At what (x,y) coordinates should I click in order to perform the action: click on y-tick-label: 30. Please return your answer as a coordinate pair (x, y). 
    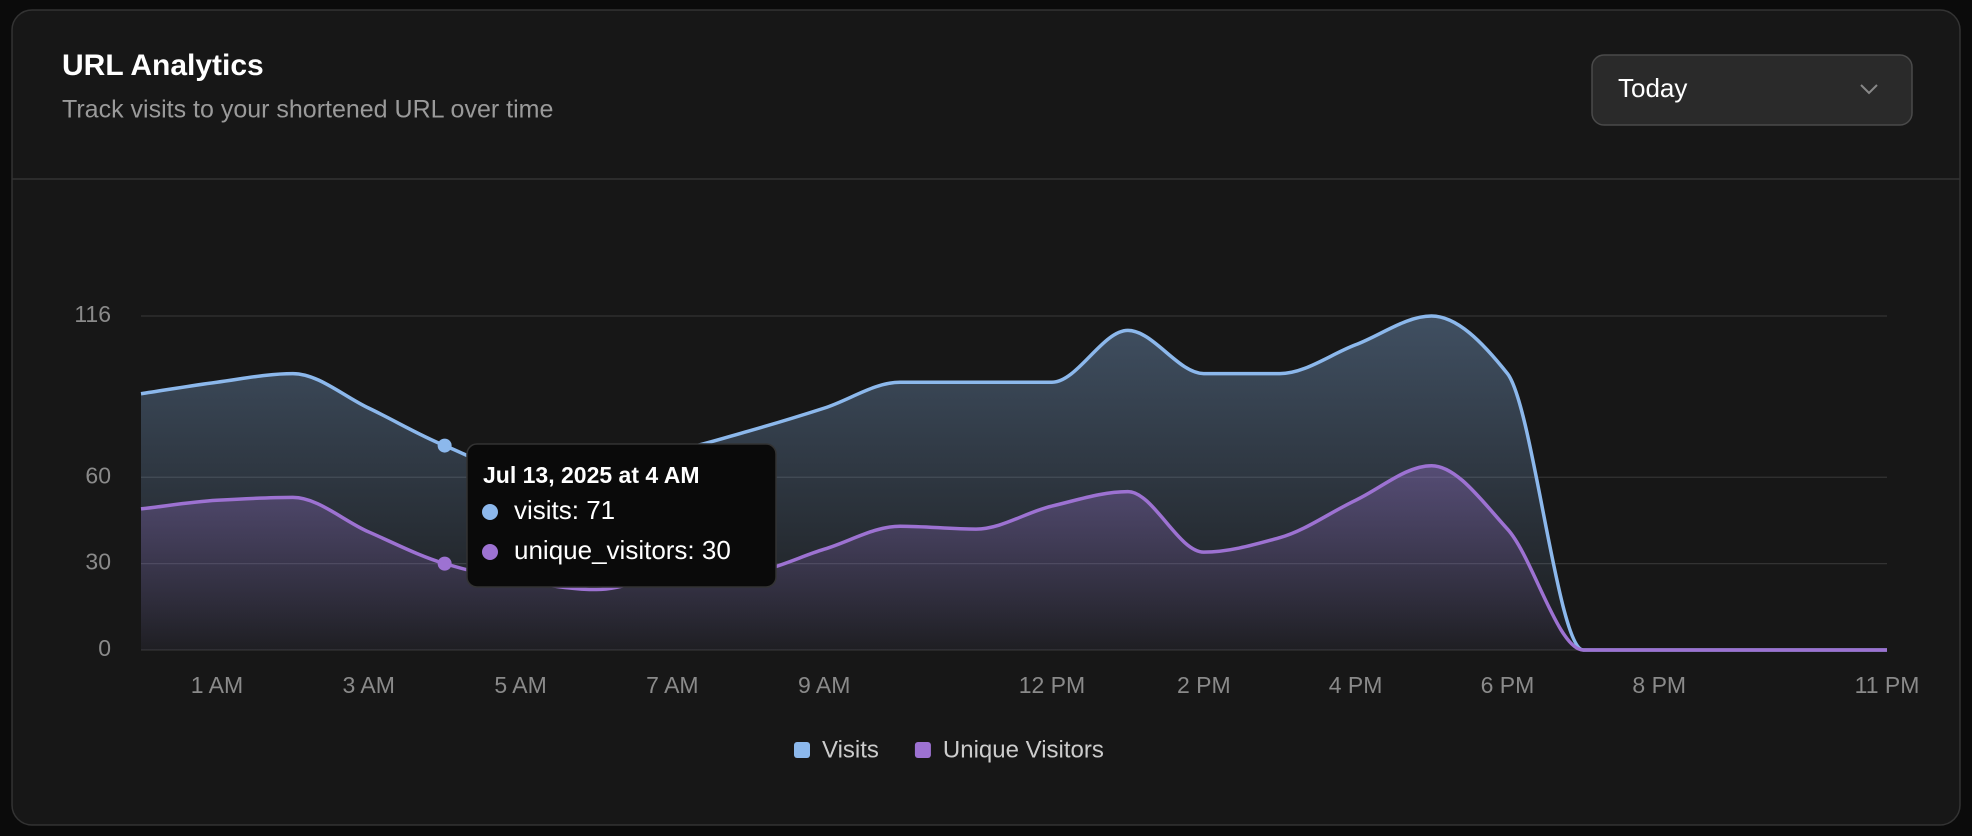
    Looking at the image, I should click on (98, 562).